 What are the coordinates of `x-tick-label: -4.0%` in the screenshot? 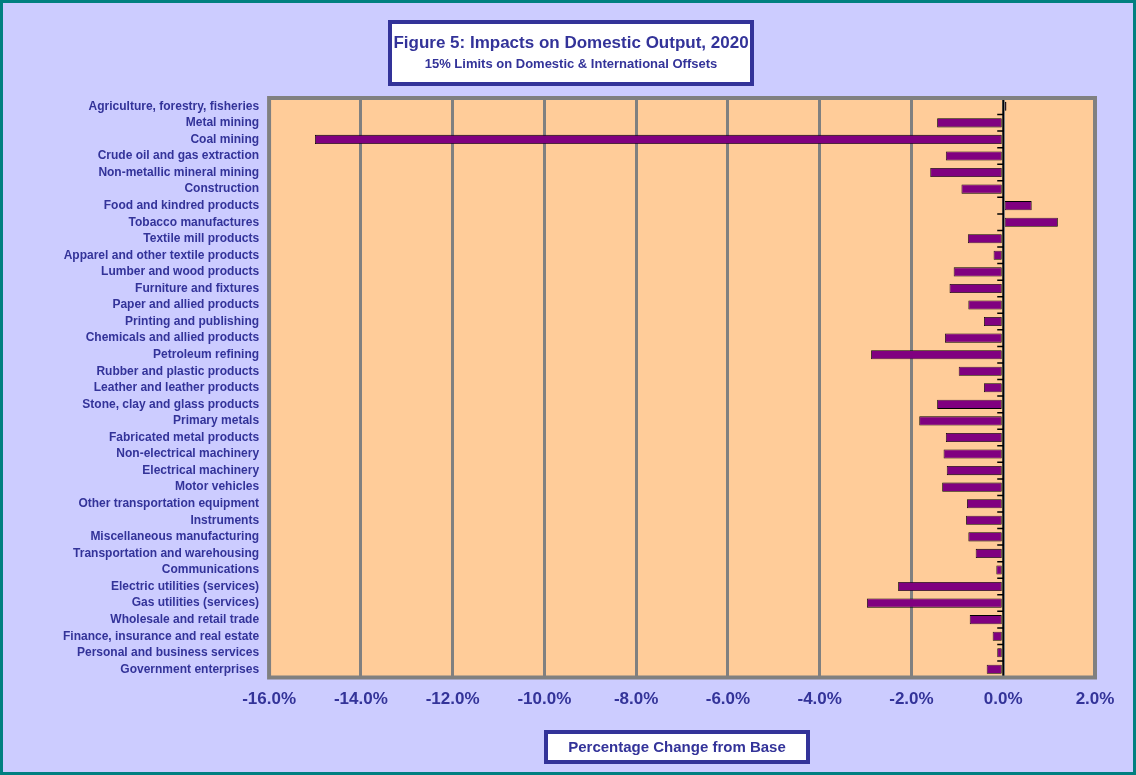 It's located at (819, 699).